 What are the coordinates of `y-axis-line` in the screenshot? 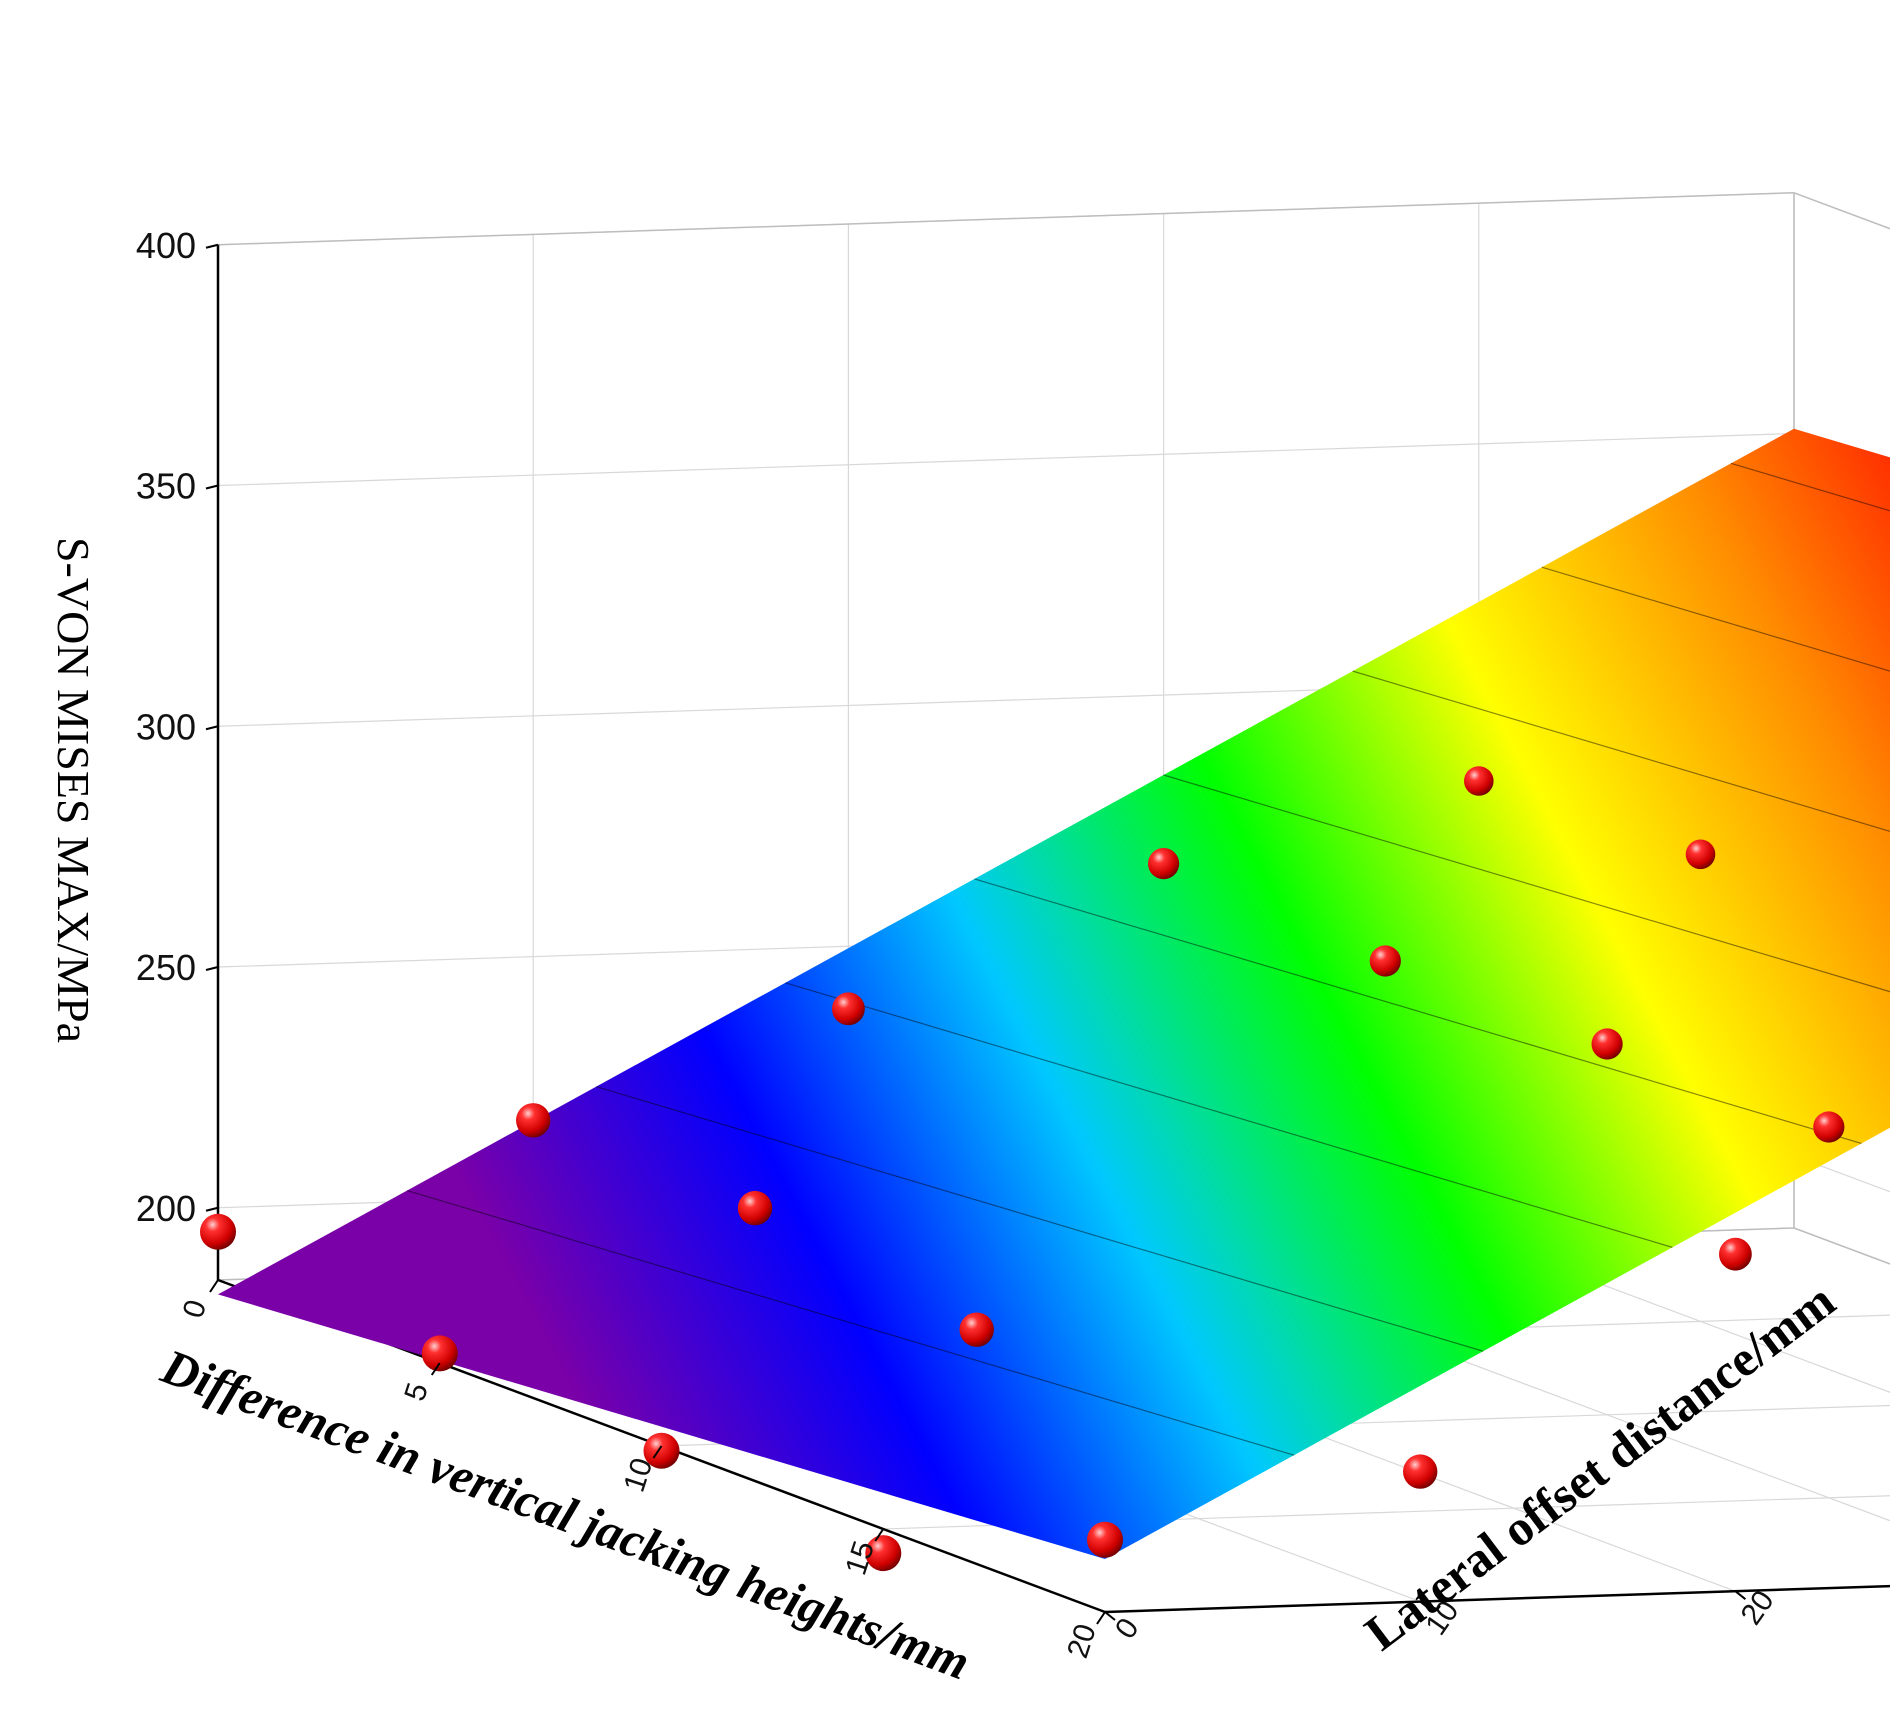 It's located at (1497, 1599).